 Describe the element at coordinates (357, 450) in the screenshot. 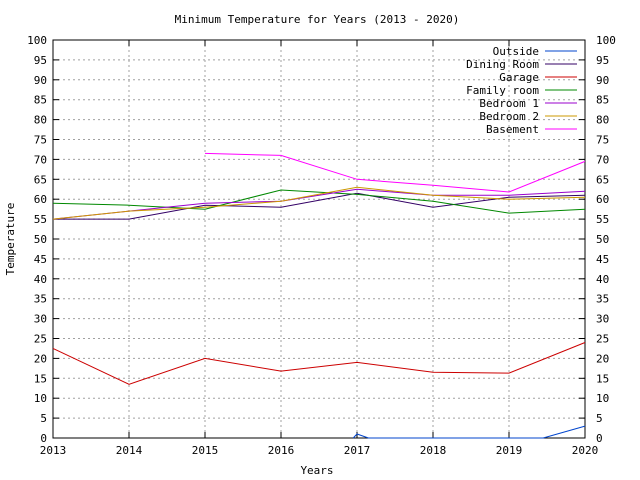

I see `x-tick-label: 2017` at that location.